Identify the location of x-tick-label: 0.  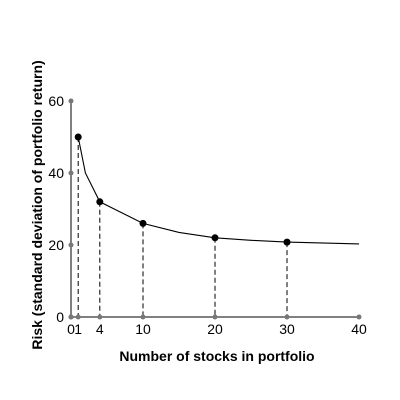
(71, 329).